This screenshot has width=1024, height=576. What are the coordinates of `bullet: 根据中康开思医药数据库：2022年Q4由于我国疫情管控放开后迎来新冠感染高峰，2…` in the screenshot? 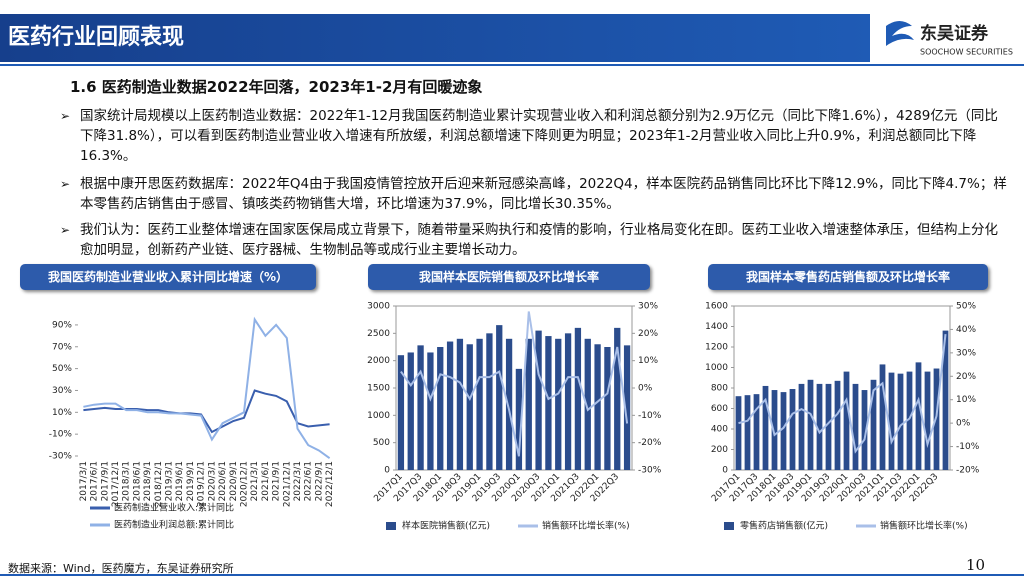 It's located at (535, 194).